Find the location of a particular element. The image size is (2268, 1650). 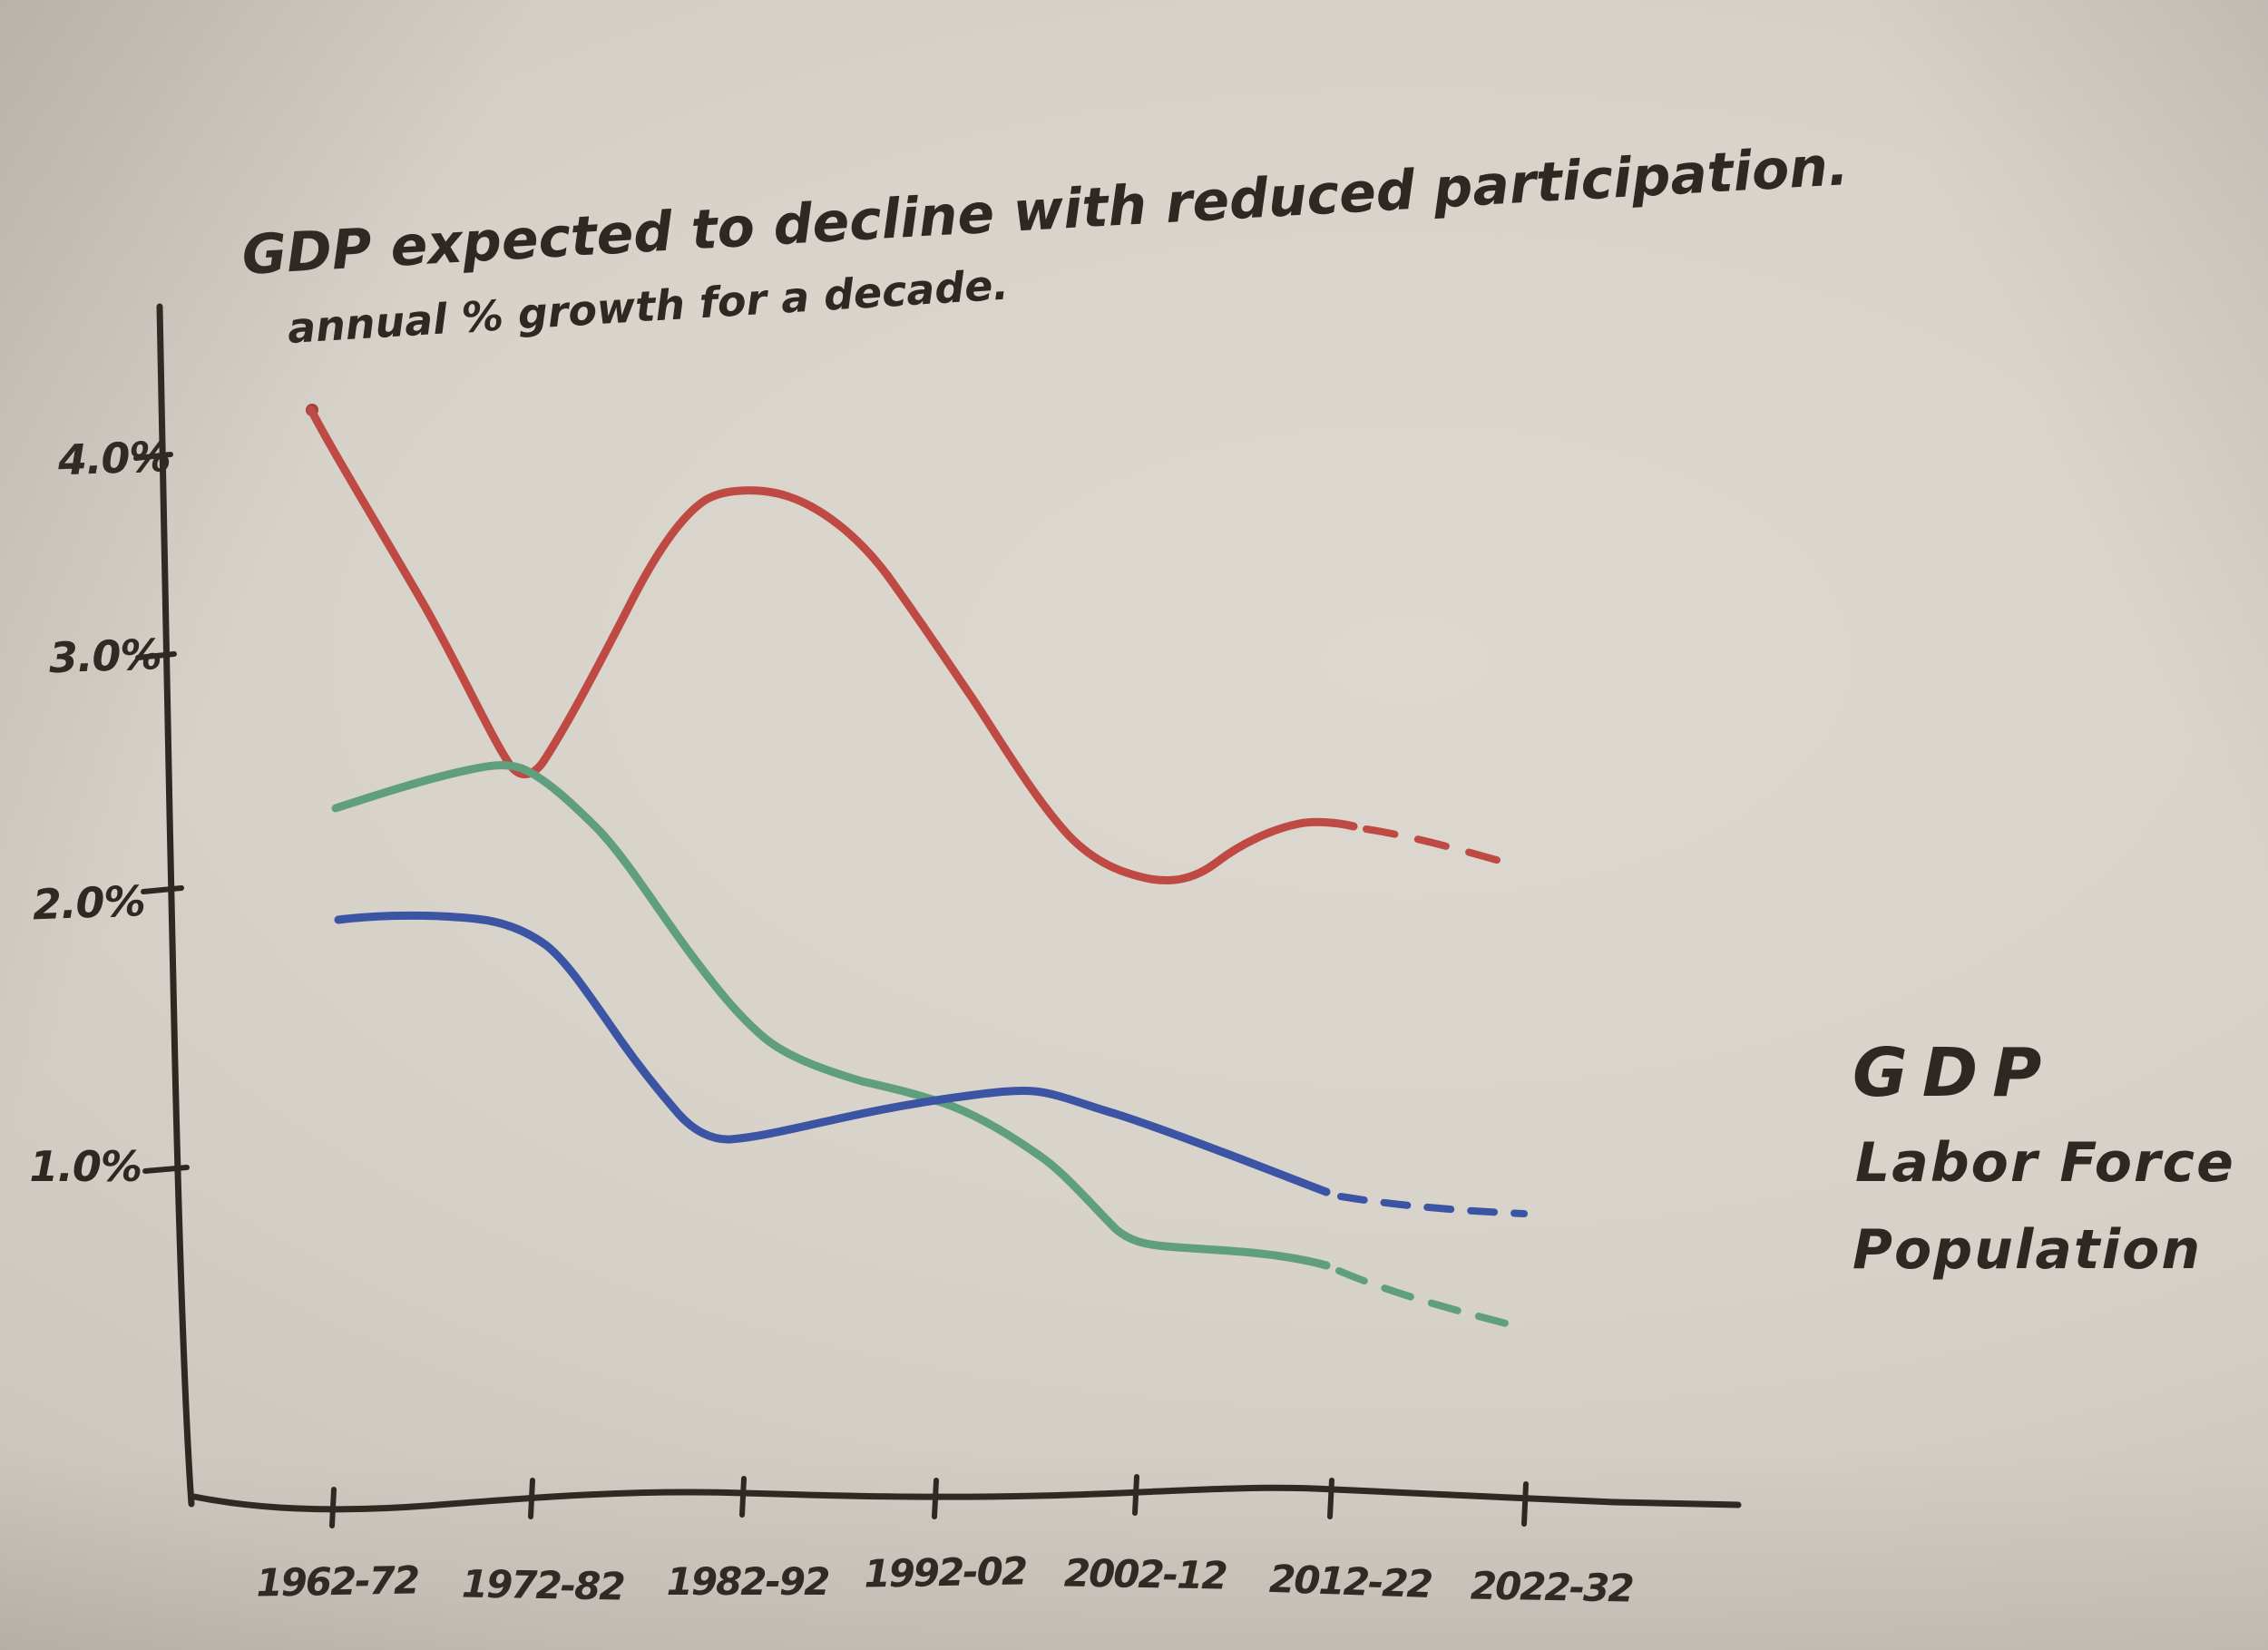

legend-label-labor-force: Labor Force is located at coordinates (2045, 1163).